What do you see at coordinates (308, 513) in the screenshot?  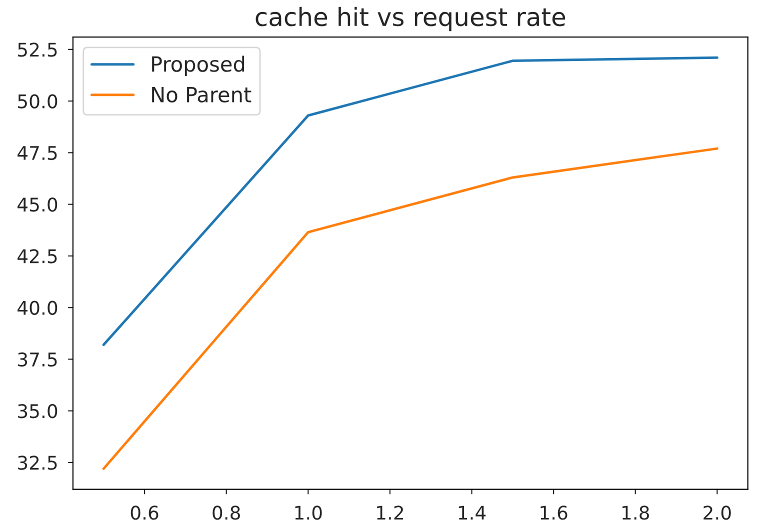 I see `x-tick-label: 1.0` at bounding box center [308, 513].